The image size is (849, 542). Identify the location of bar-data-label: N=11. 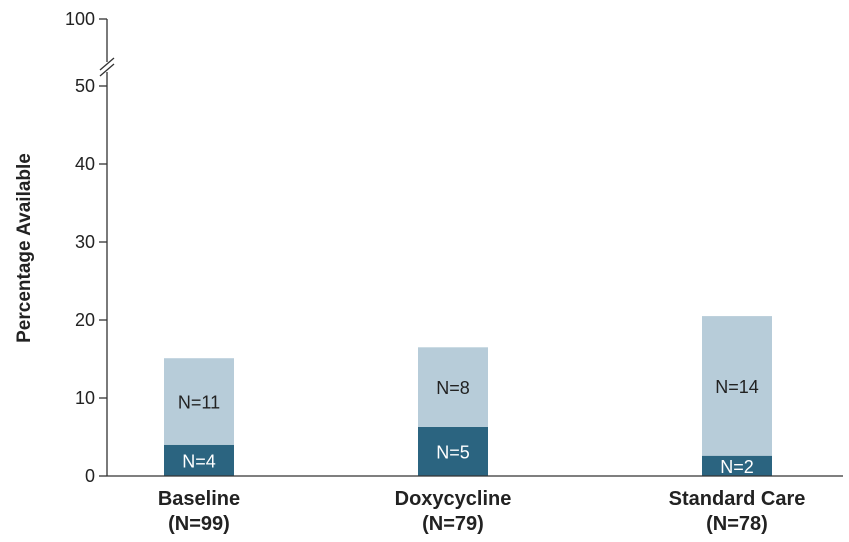
(199, 403).